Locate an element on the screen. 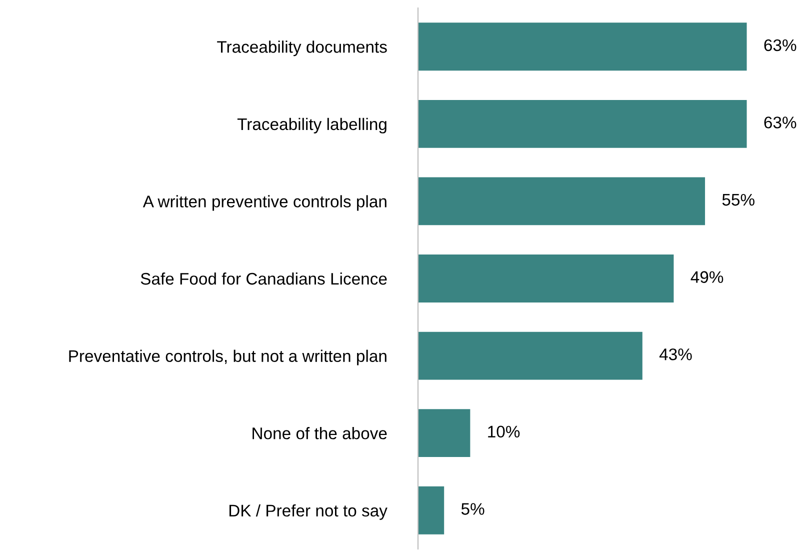 Image resolution: width=802 pixels, height=557 pixels. y-tick-label: Traceability labelling is located at coordinates (311, 126).